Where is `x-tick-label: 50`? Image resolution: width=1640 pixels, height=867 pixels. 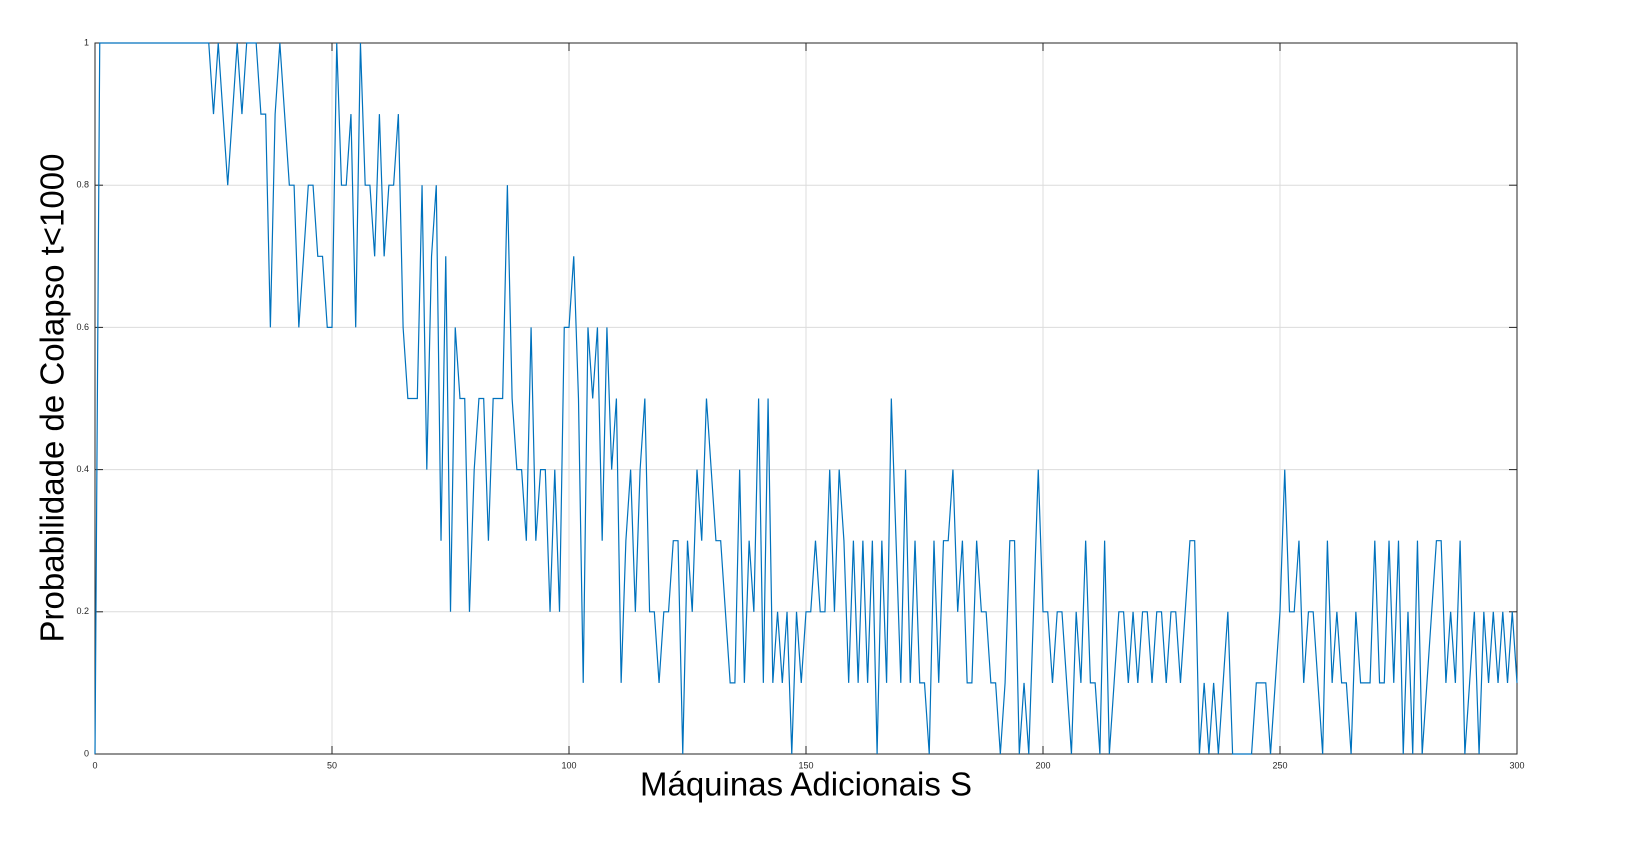 x-tick-label: 50 is located at coordinates (332, 765).